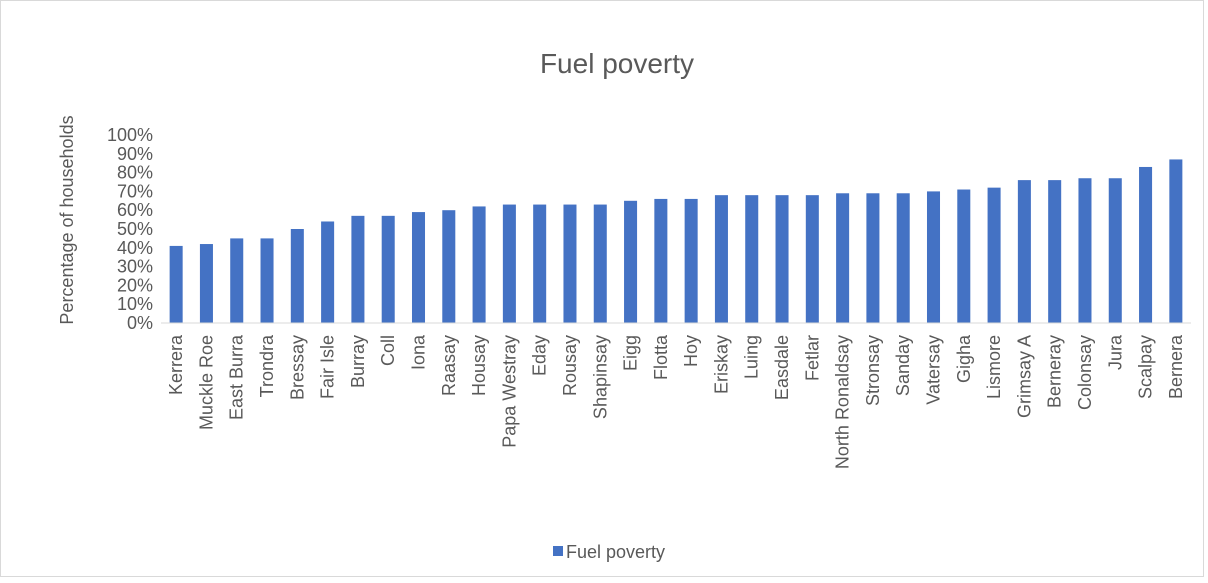  Describe the element at coordinates (388, 350) in the screenshot. I see `x-tick-label: Coll` at that location.